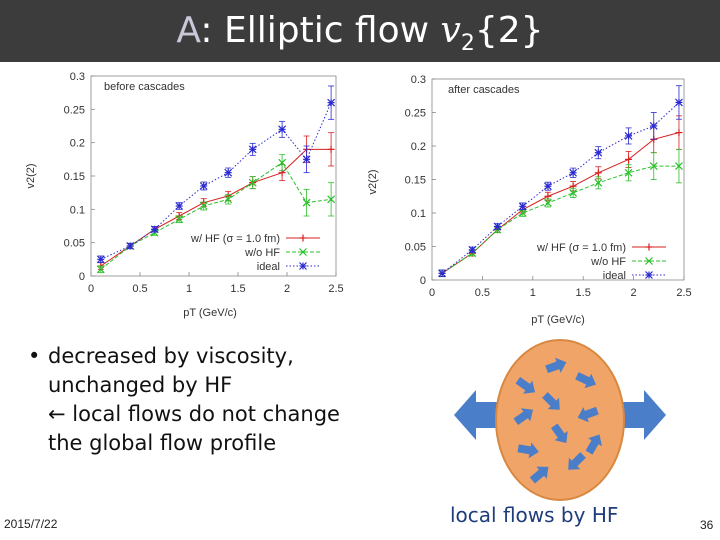 This screenshot has height=540, width=720. I want to click on slide-title: A: Elliptic flow v2{2}, so click(359, 33).